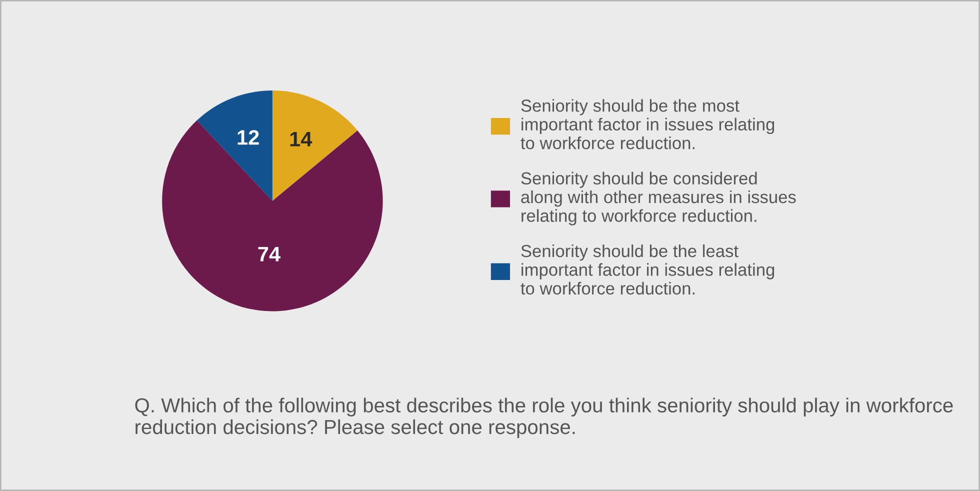  I want to click on legend-label: Seniority should be the most important factor in issues relating to workforce reduction., so click(647, 124).